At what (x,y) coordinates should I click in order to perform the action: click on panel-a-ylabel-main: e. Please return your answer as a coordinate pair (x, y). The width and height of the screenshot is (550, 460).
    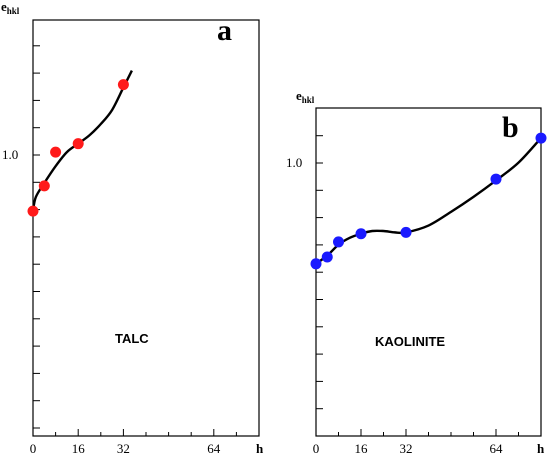
    Looking at the image, I should click on (4, 7).